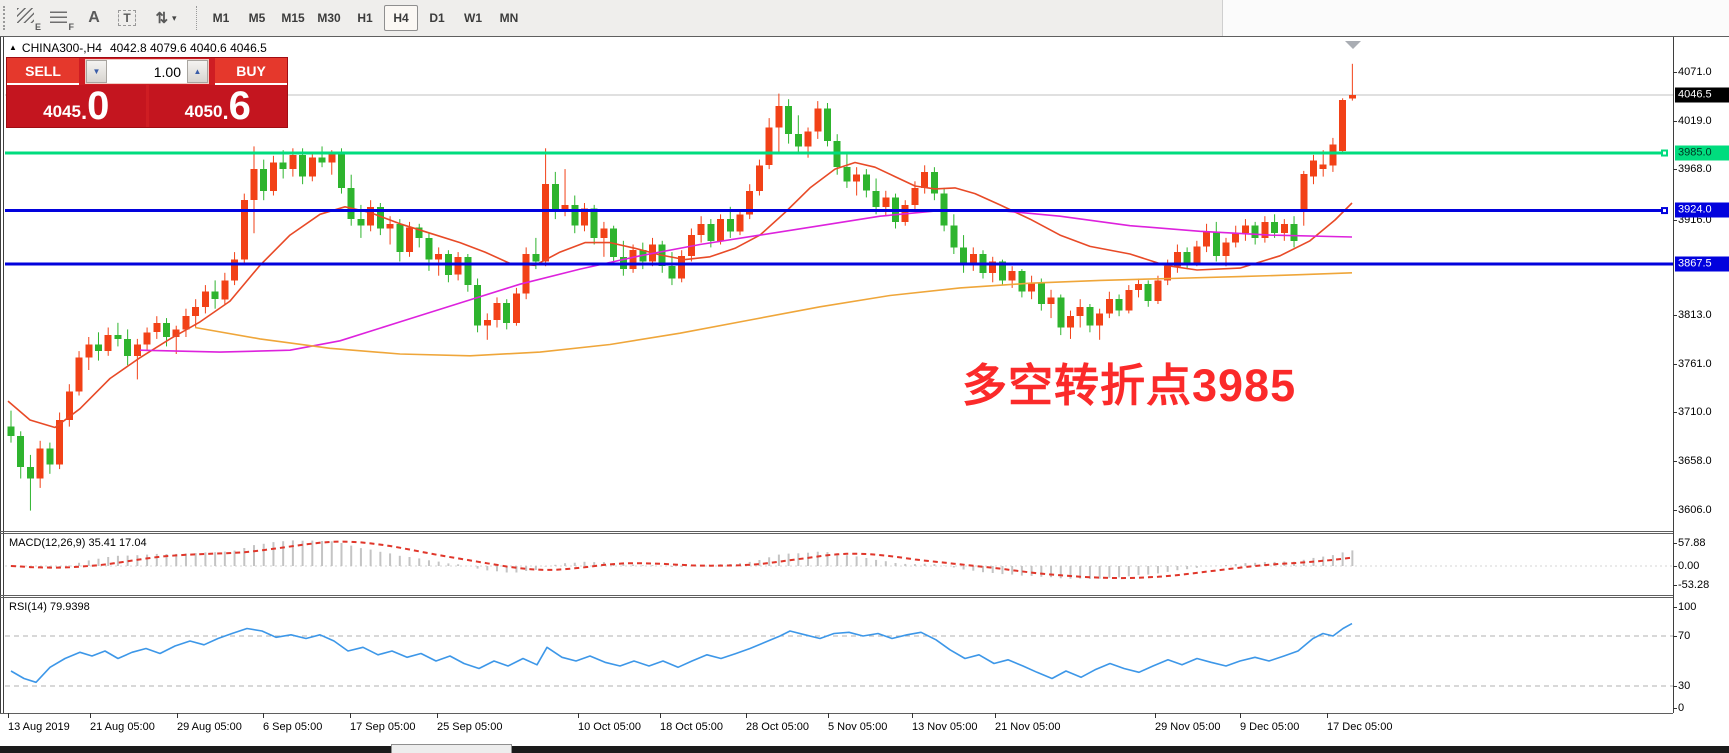 The width and height of the screenshot is (1729, 753). What do you see at coordinates (1689, 566) in the screenshot?
I see `indicator-axis-label: 0.00` at bounding box center [1689, 566].